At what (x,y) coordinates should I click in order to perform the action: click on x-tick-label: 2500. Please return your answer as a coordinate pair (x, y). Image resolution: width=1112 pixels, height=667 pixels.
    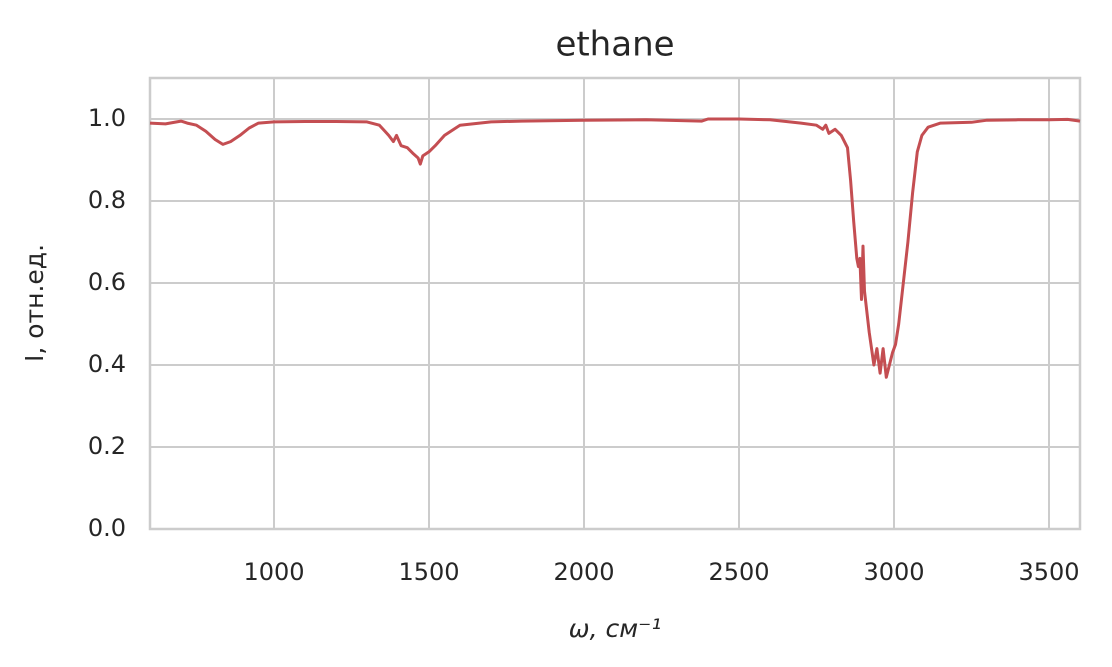
    Looking at the image, I should click on (738, 572).